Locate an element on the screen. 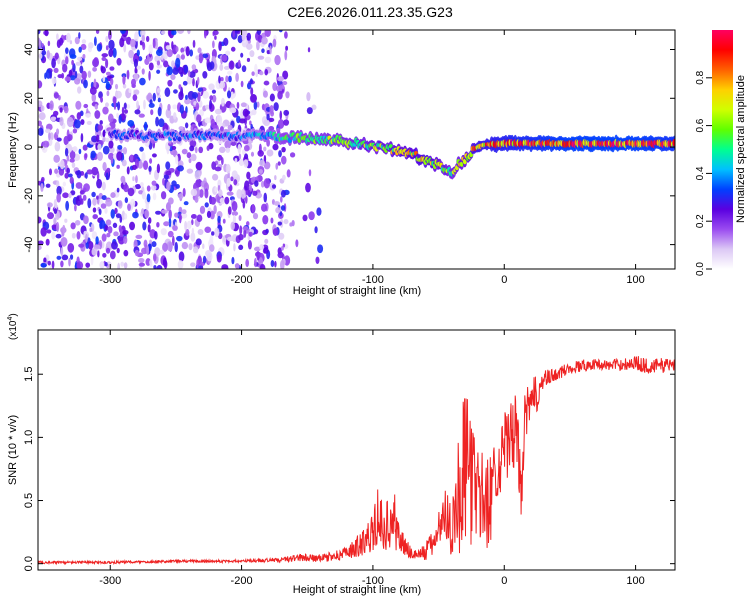  spectrogram-y-tick-label: 40 is located at coordinates (29, 49).